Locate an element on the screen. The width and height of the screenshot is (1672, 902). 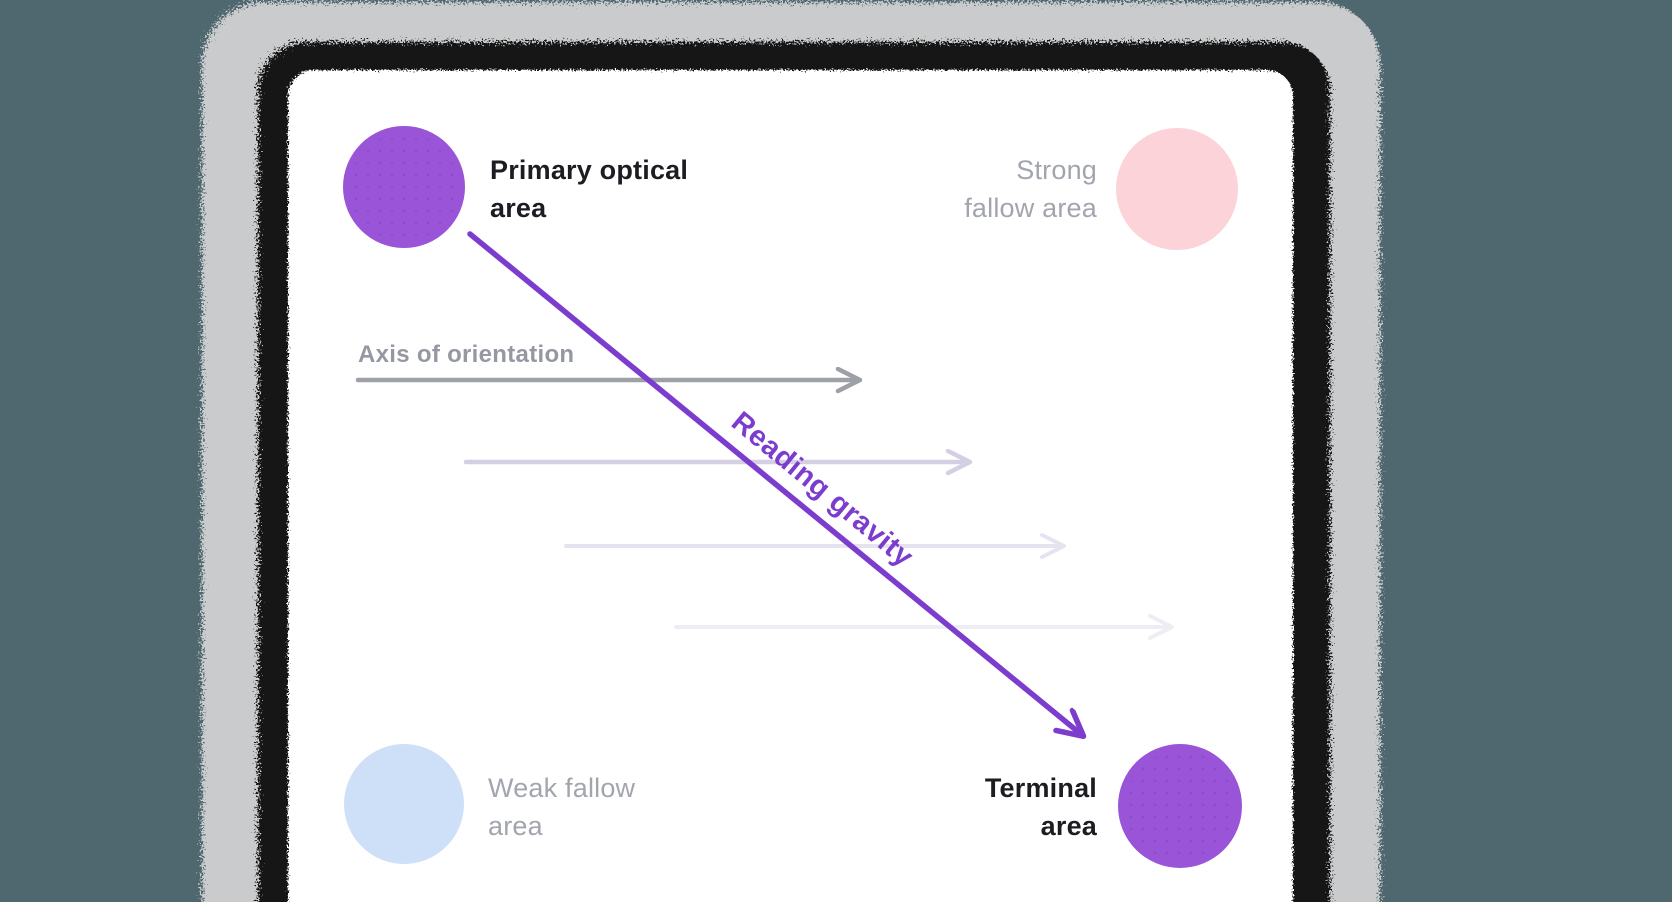
label-line: Terminal is located at coordinates (1040, 788).